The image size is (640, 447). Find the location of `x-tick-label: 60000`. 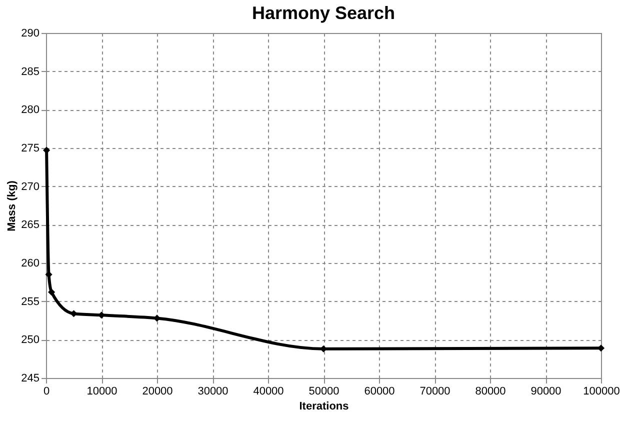

x-tick-label: 60000 is located at coordinates (379, 392).